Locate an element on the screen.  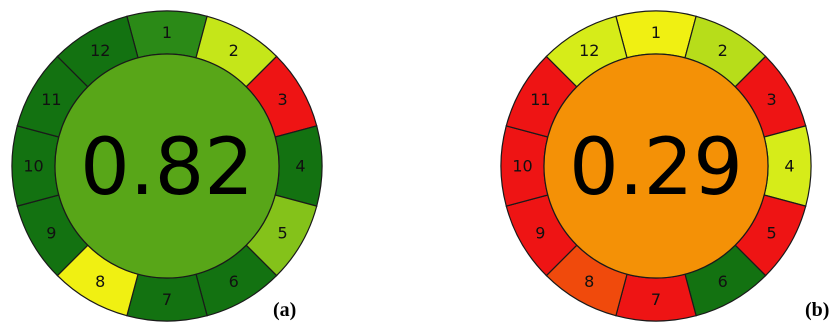
segment-number-b-4: 4 is located at coordinates (789, 166).